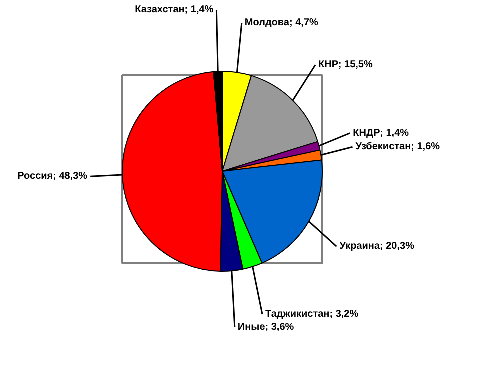  I want to click on slice-label: Молдова; 4,7%, so click(281, 23).